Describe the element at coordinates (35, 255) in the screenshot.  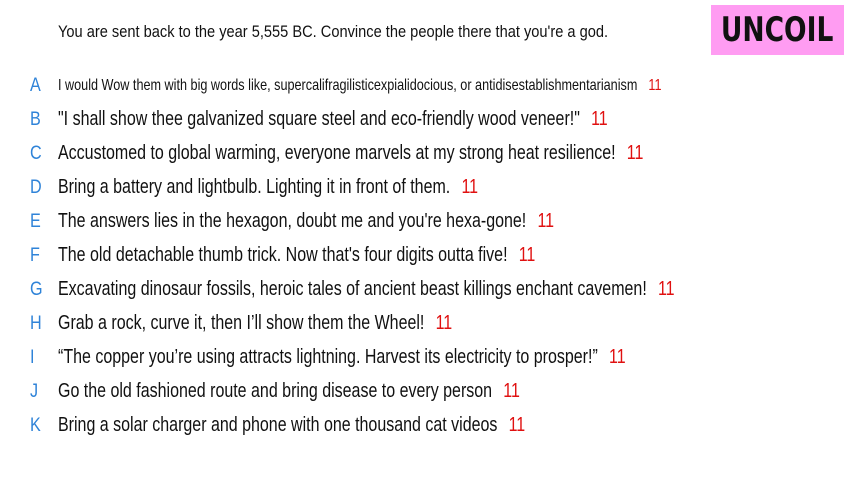
I see `answer-letter: F` at that location.